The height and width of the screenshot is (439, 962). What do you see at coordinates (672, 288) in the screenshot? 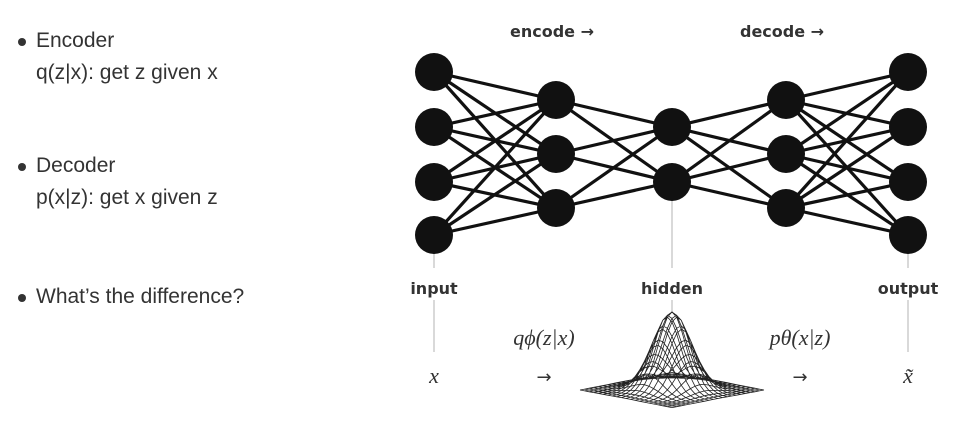
I see `hidden-label: hidden` at bounding box center [672, 288].